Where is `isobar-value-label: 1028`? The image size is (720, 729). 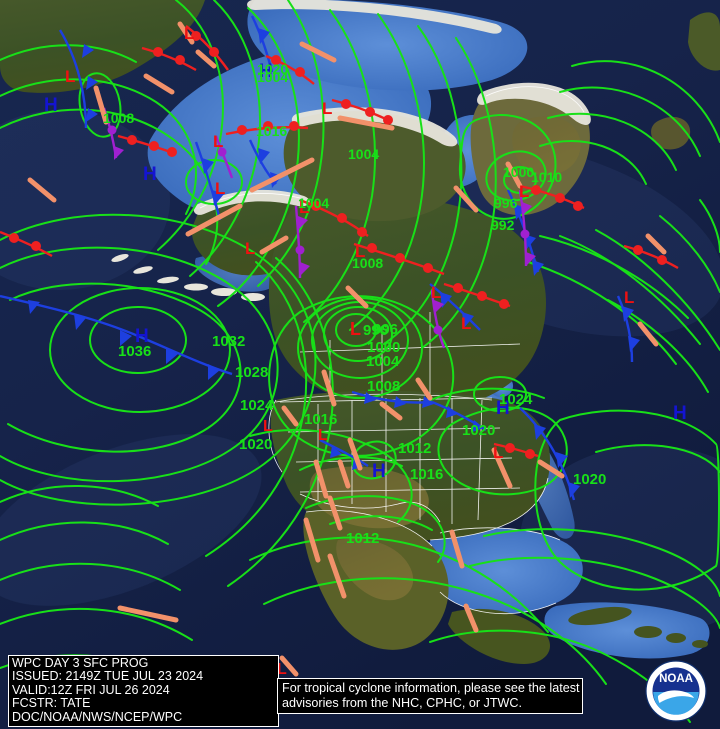 isobar-value-label: 1028 is located at coordinates (252, 372).